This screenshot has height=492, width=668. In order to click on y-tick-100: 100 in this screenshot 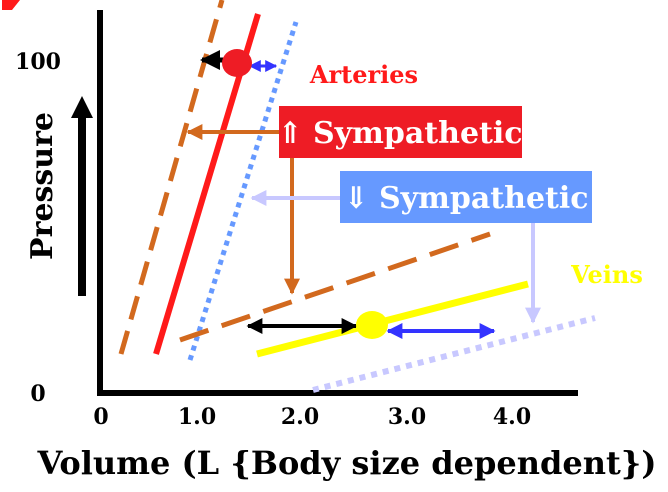, I will do `click(38, 62)`.